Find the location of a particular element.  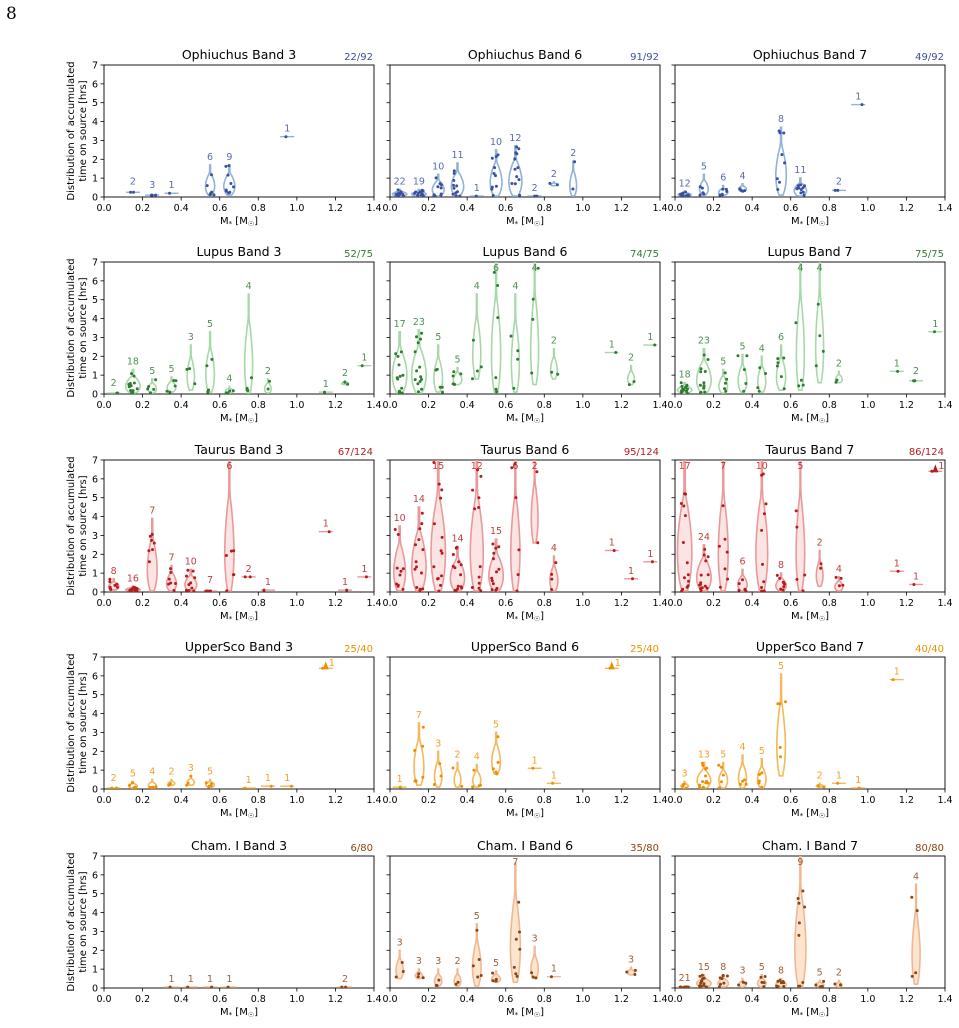

panel-ratio: 75/75 is located at coordinates (929, 254).